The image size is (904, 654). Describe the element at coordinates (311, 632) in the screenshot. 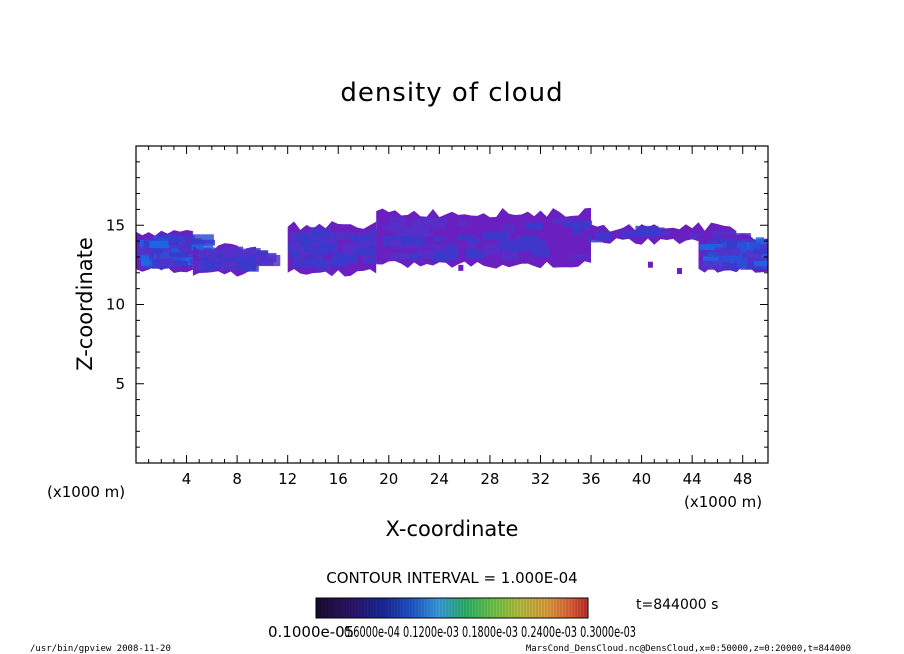

I see `colorbar-label-min: 0.1000e-05` at that location.